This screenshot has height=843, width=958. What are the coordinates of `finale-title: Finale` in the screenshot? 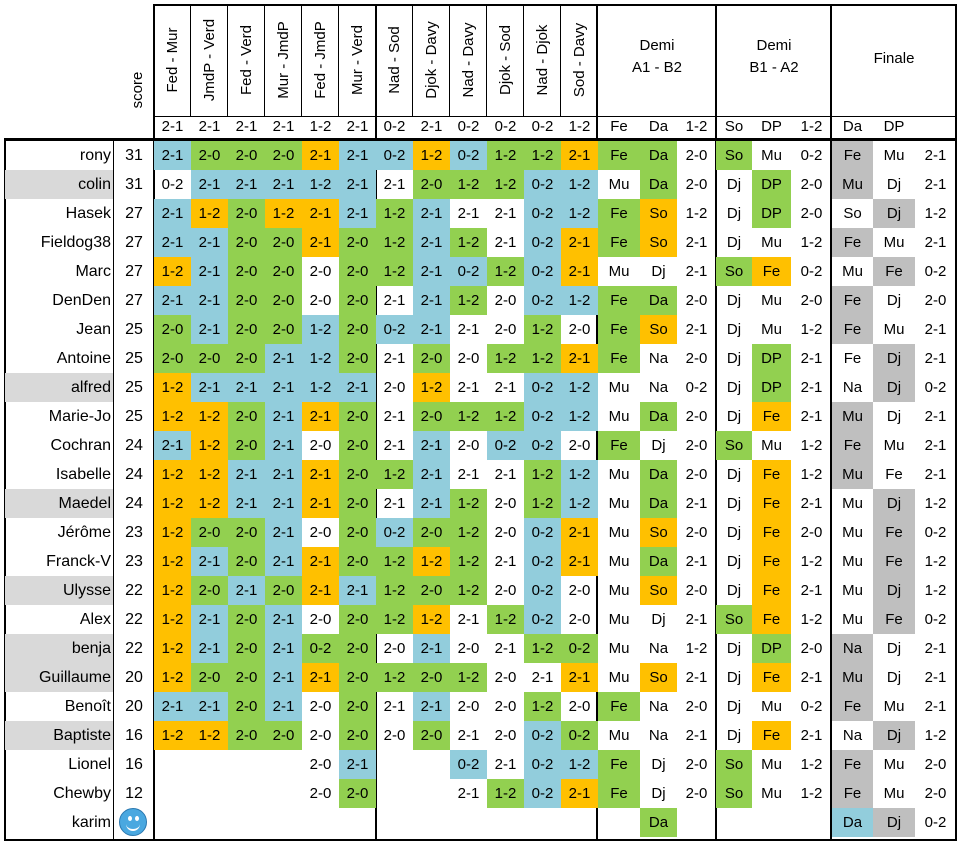 It's located at (894, 58).